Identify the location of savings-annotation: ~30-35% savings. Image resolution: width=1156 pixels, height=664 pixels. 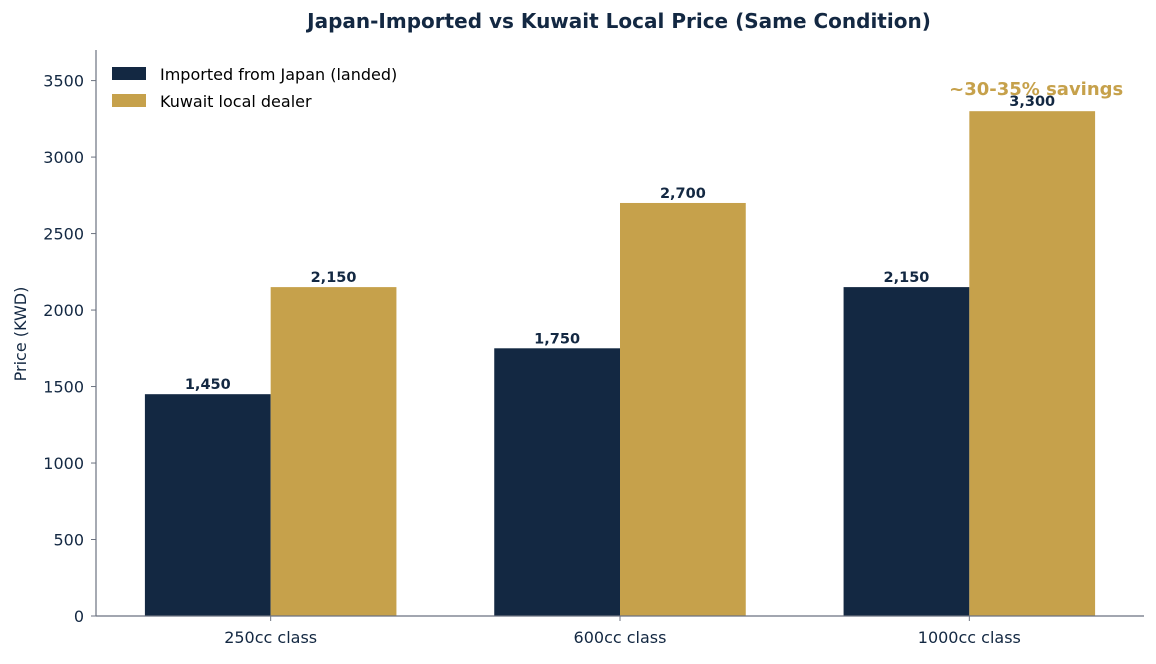
(1036, 89).